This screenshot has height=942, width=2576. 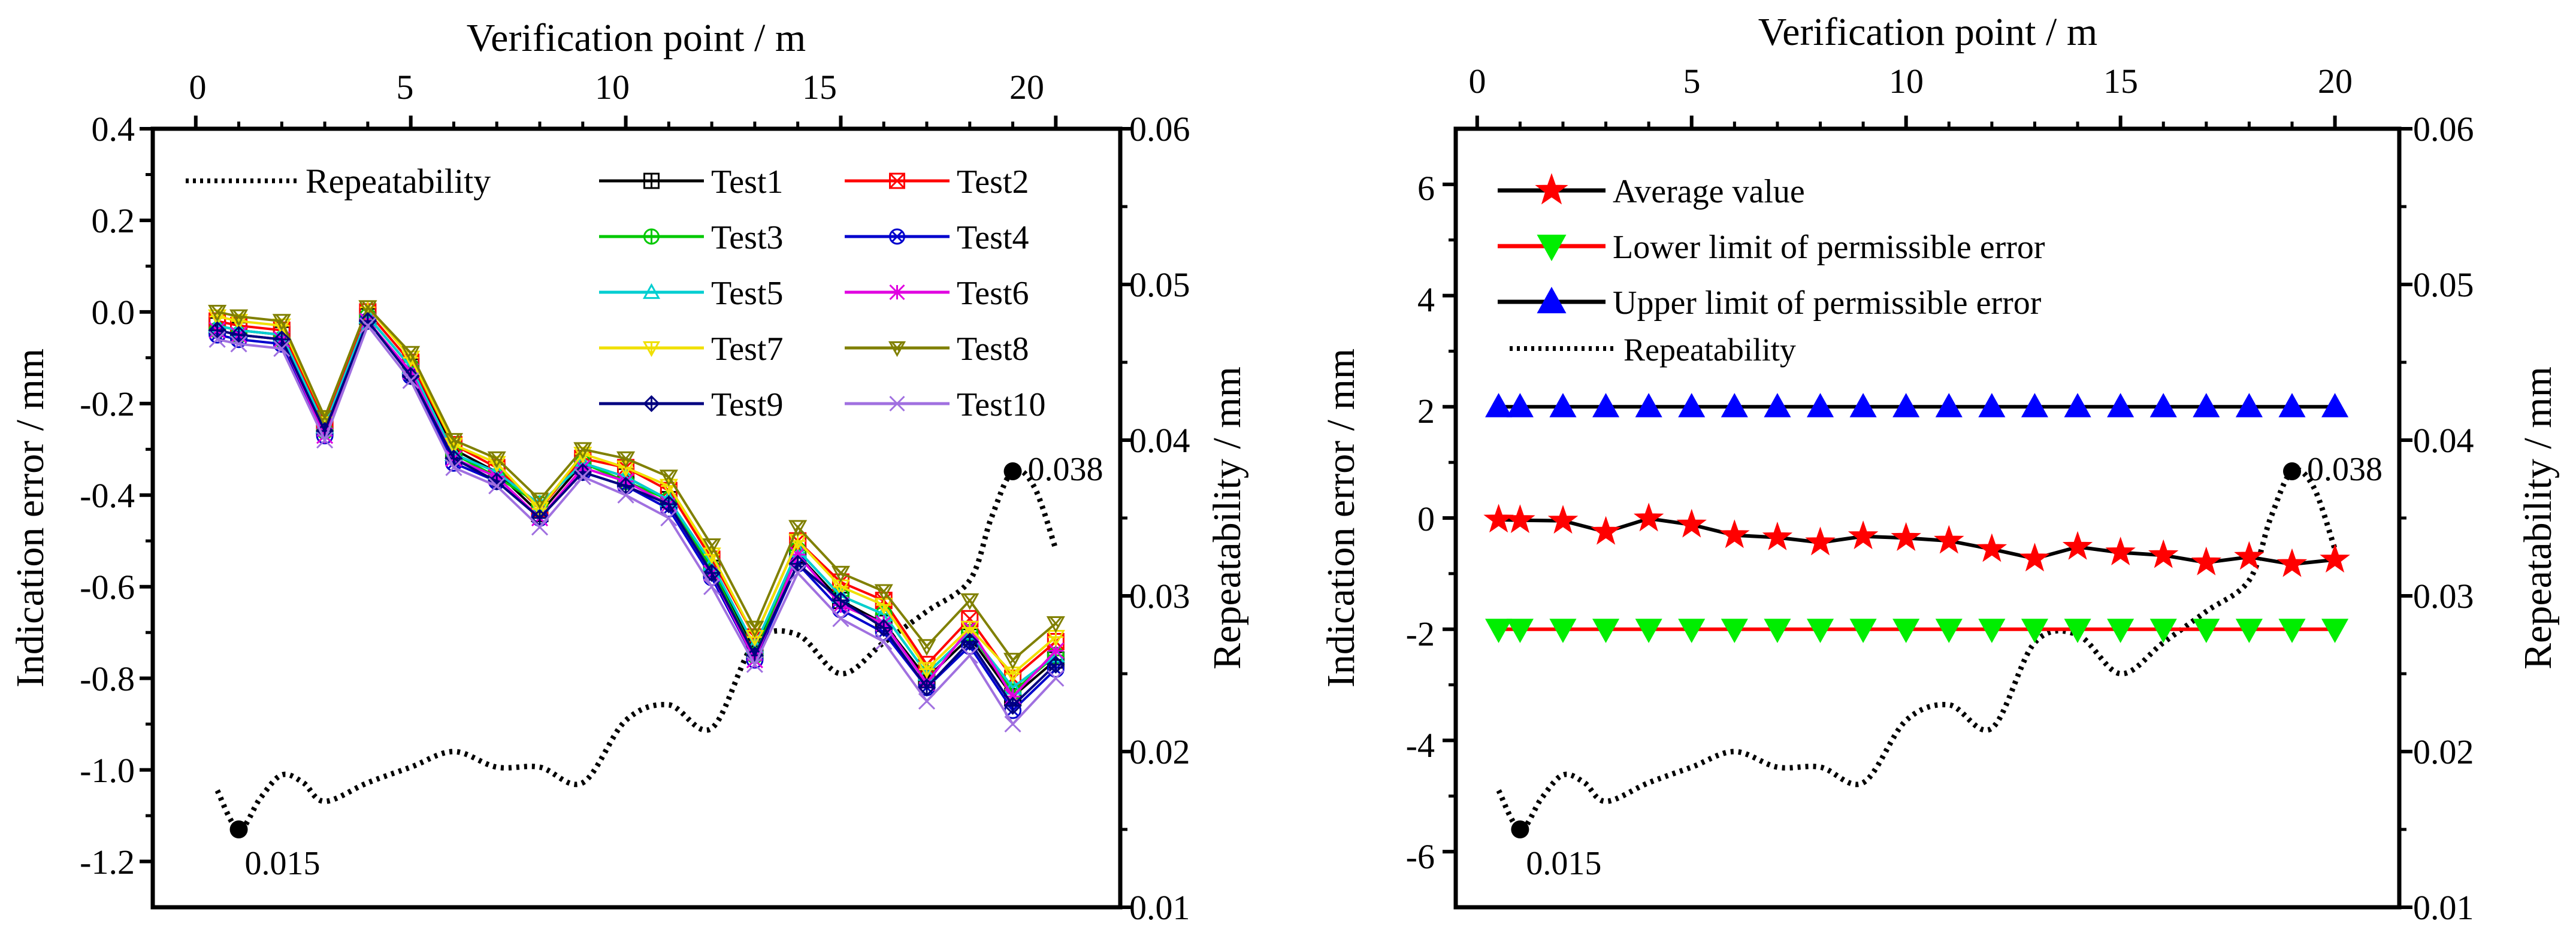 I want to click on y2-tick-label: 0.03, so click(x=2443, y=596).